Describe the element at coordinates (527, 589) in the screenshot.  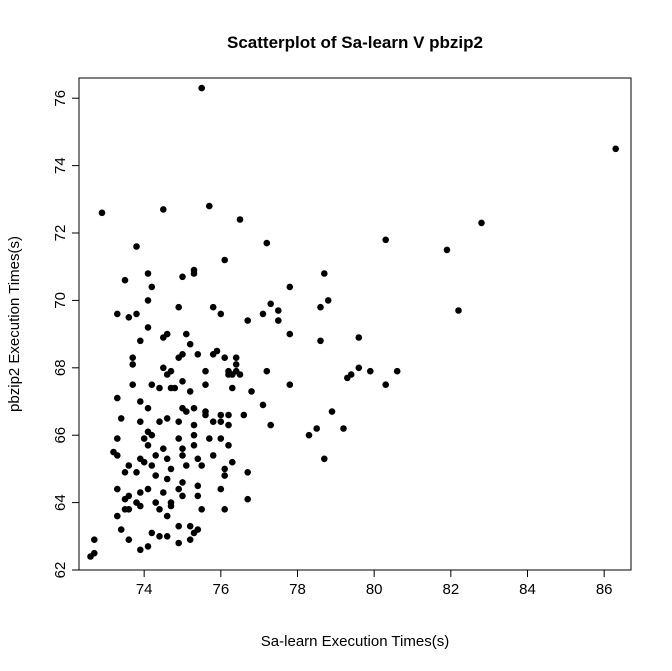
I see `x-tick-label: 84` at that location.